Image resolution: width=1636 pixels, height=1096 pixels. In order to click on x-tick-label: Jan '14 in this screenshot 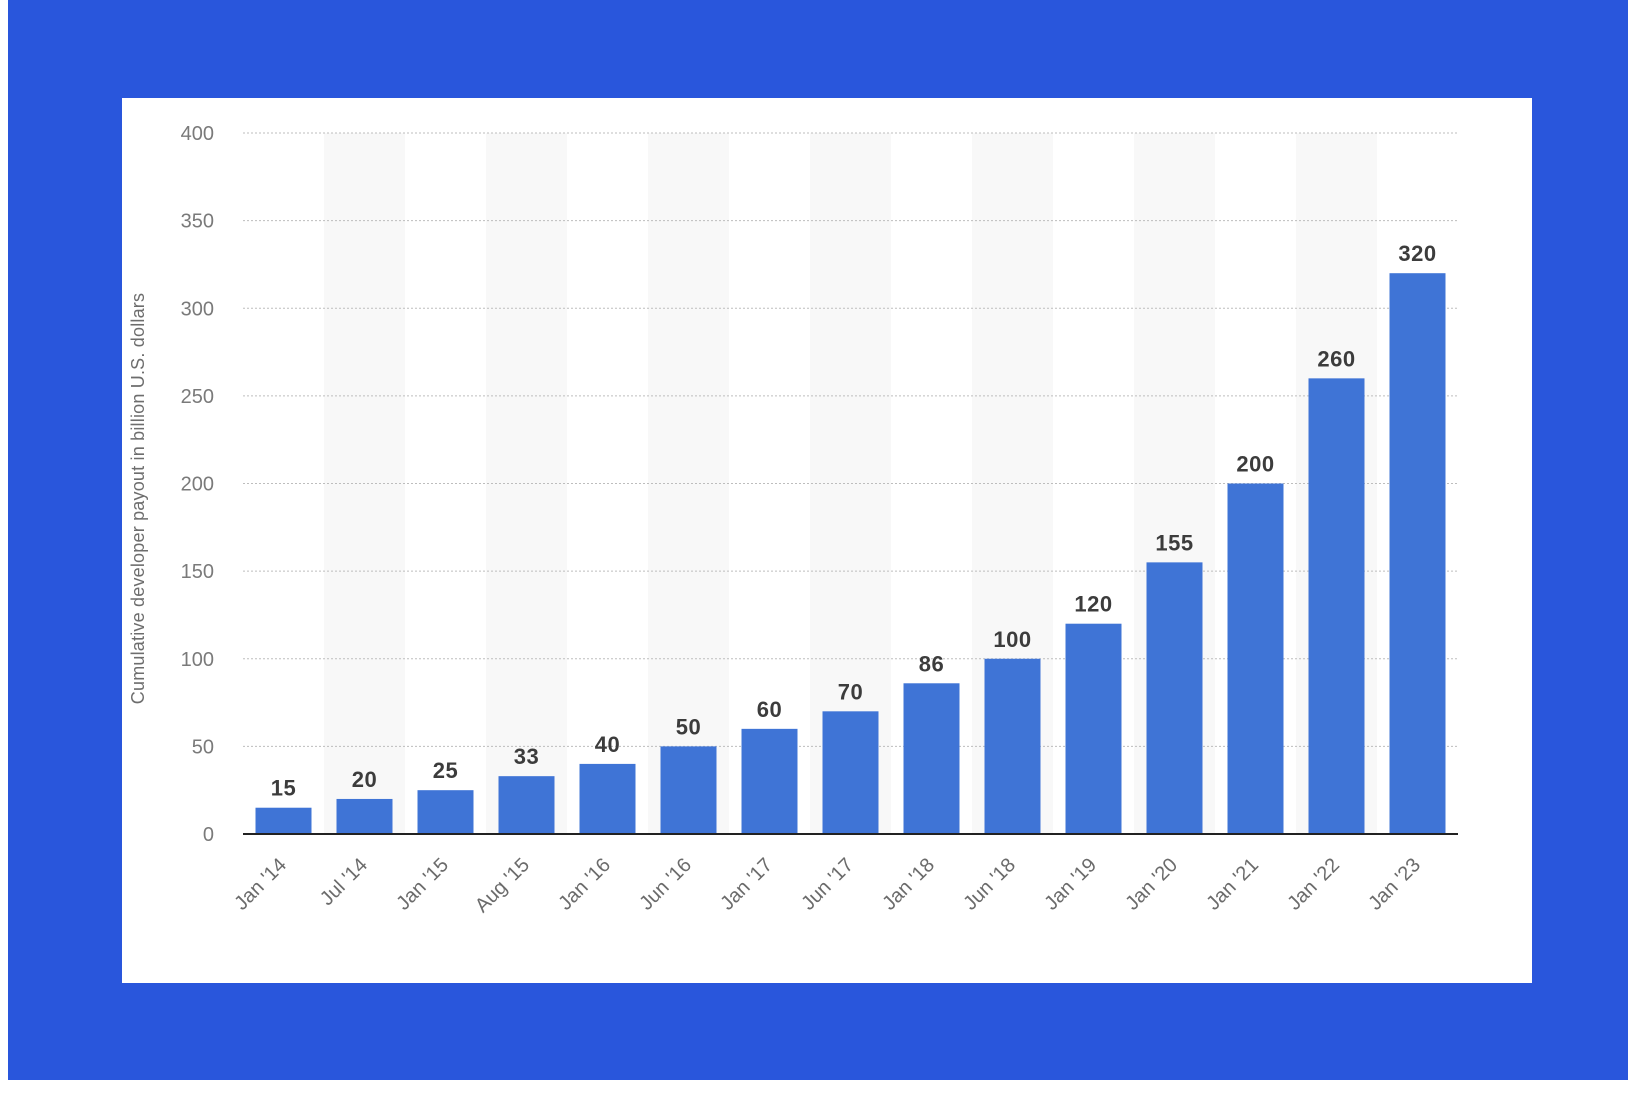, I will do `click(260, 884)`.